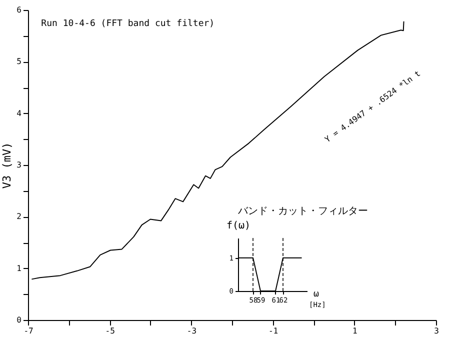 This screenshot has width=450, height=338. Describe the element at coordinates (19, 165) in the screenshot. I see `y-tick-label: 3` at that location.